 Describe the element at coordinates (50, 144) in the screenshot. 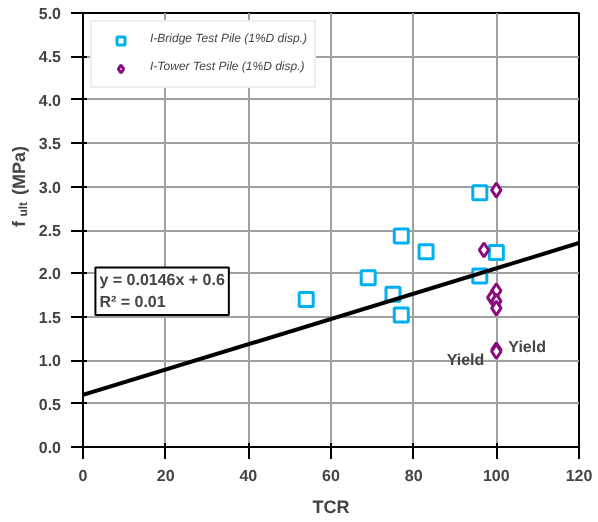

I see `y-tick-label: 3.5` at that location.